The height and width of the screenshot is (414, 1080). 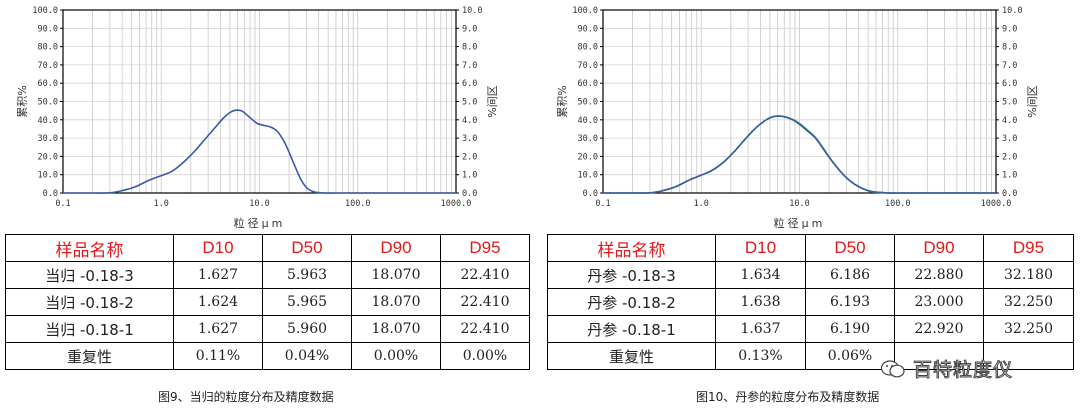 What do you see at coordinates (456, 204) in the screenshot?
I see `x-tick-label: 1000.0` at bounding box center [456, 204].